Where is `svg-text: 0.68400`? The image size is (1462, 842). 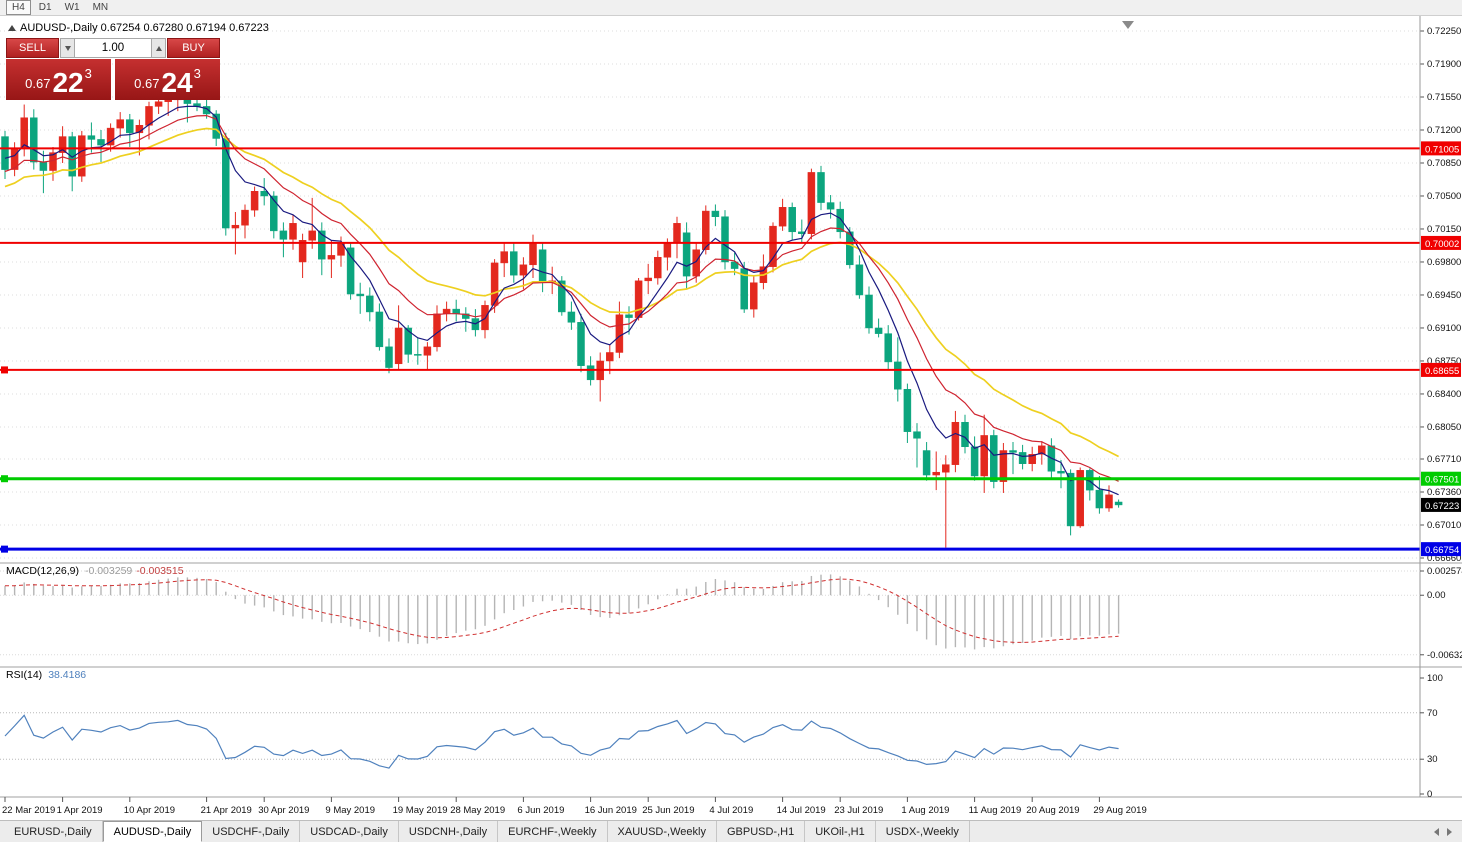
svg-text: 0.68400 is located at coordinates (1444, 394).